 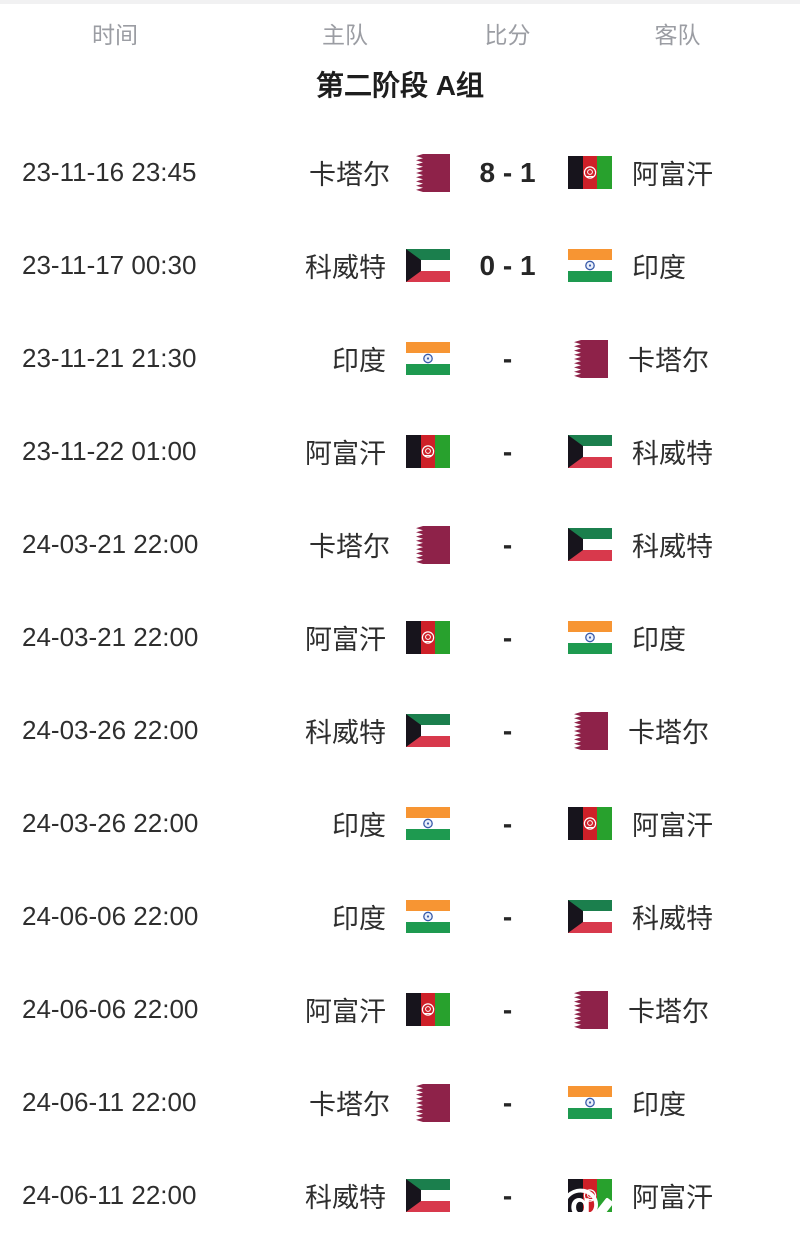 I want to click on match-row: 23-11-21 21:30 印度 - 卡塔尔, so click(x=400, y=358).